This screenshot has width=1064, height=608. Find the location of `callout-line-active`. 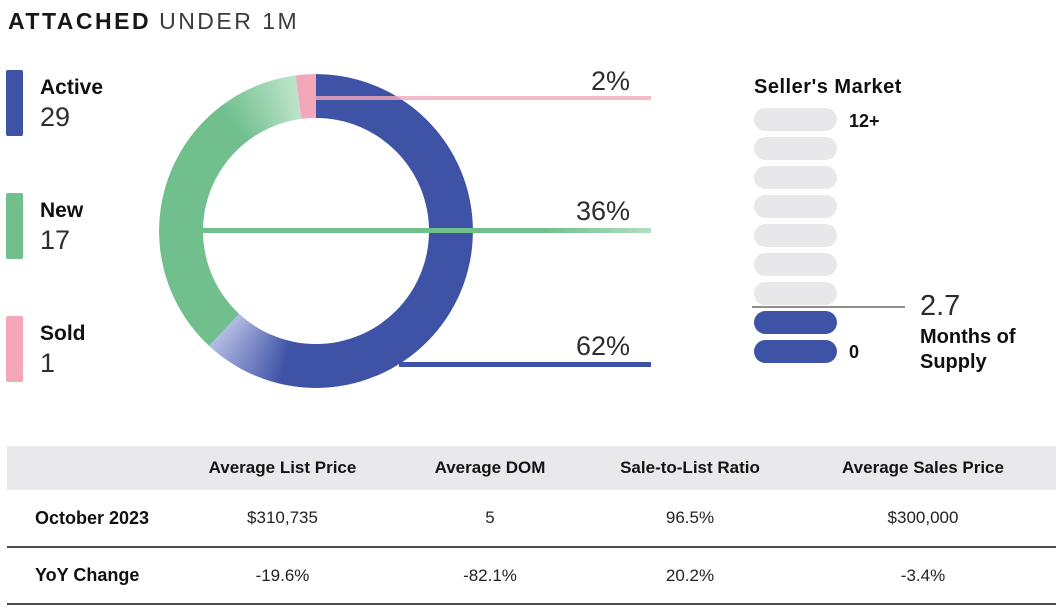

callout-line-active is located at coordinates (525, 364).